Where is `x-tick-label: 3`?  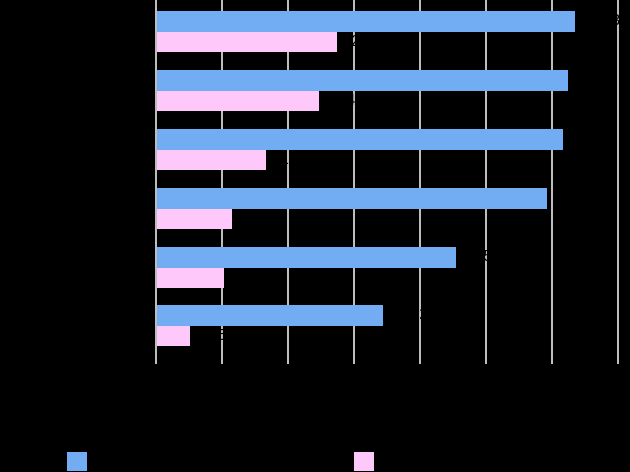
x-tick-label: 3 is located at coordinates (354, 375).